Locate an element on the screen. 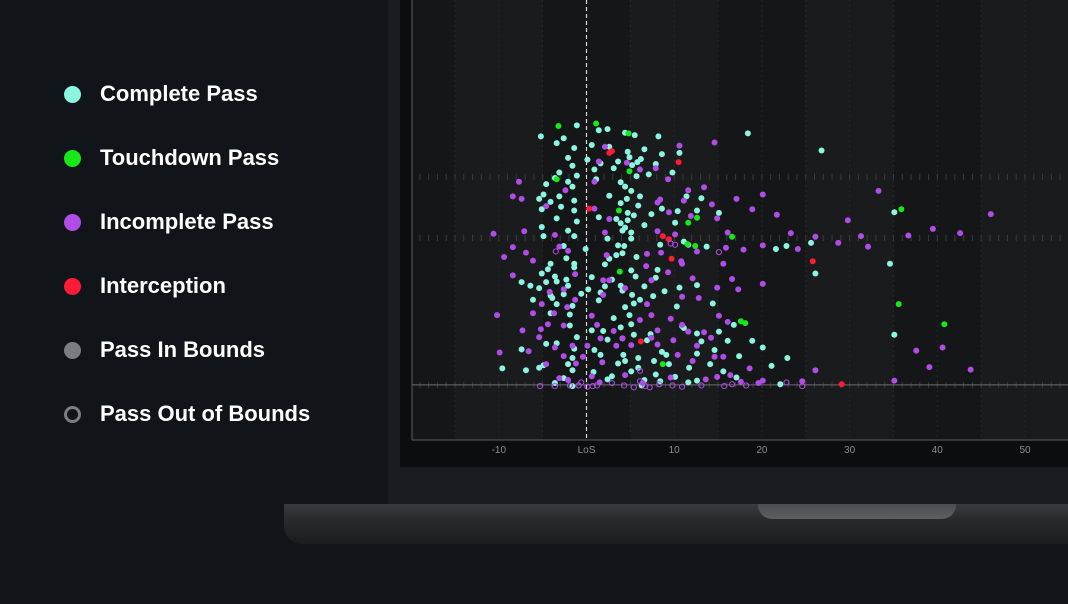  x-tick-label: LoS is located at coordinates (587, 450).